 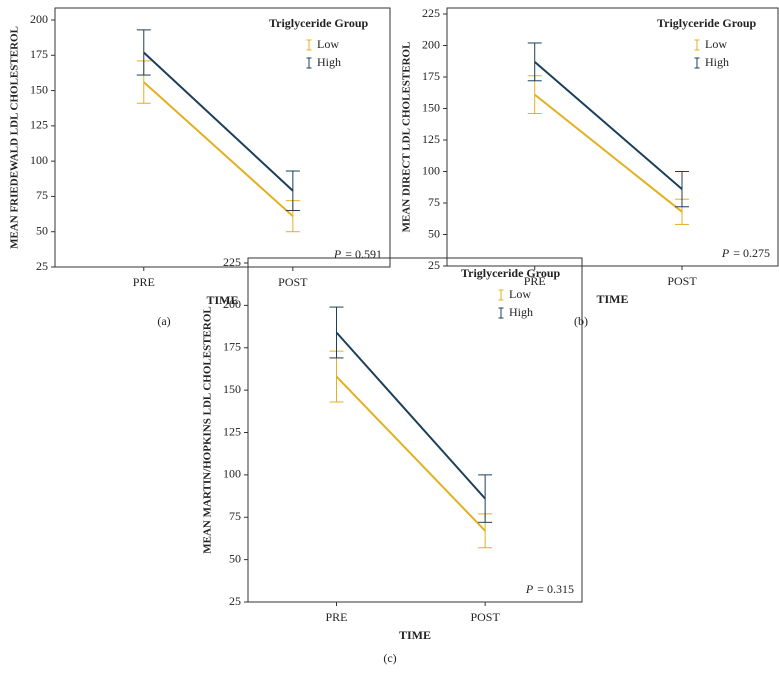 I want to click on y-axis-label: MEAN MARTIN/HOPKINS LDL CHOLESTEROL, so click(x=208, y=429).